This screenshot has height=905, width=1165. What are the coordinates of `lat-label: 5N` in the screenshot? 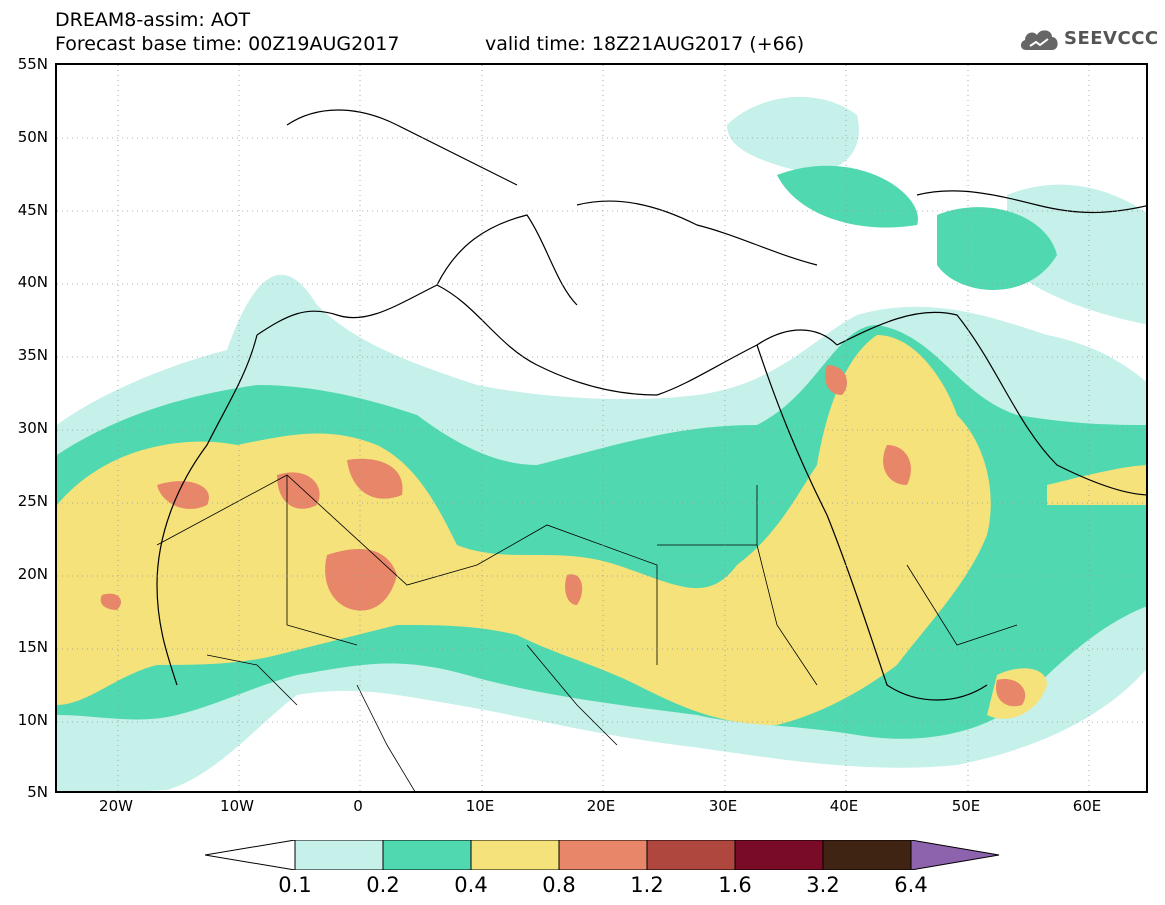 It's located at (37, 792).